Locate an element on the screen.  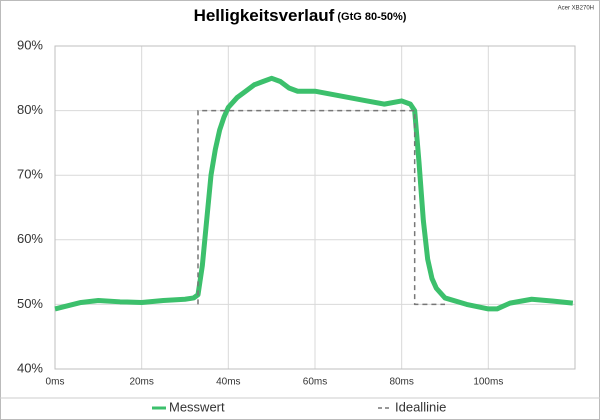
x-tick-label: 80ms is located at coordinates (401, 382).